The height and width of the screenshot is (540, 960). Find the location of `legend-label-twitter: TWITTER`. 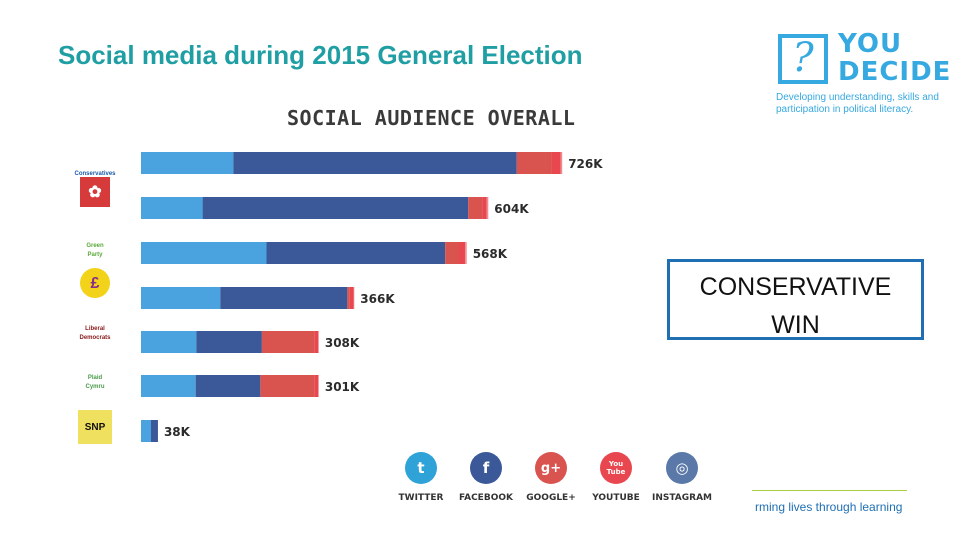

legend-label-twitter: TWITTER is located at coordinates (421, 498).